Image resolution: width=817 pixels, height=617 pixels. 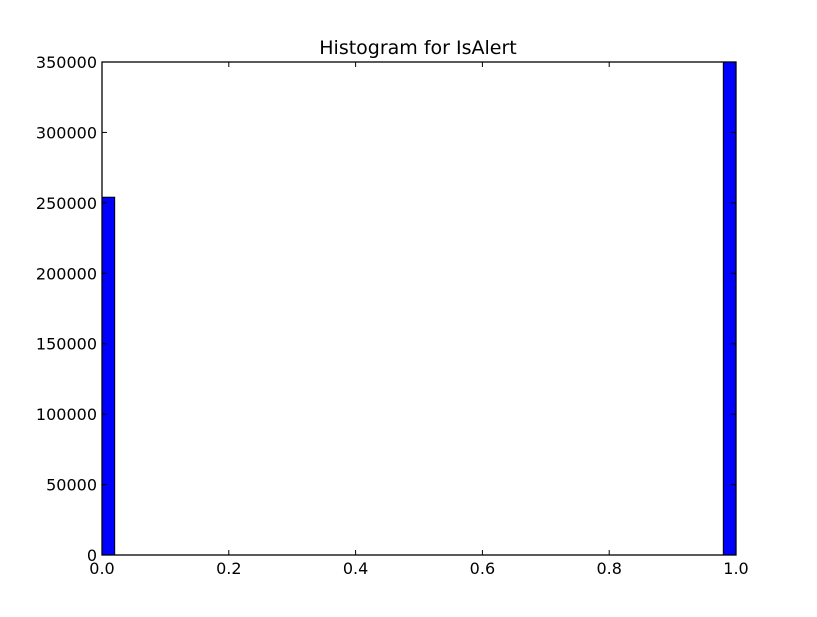 I want to click on y-tick-label: 50000, so click(x=71, y=485).